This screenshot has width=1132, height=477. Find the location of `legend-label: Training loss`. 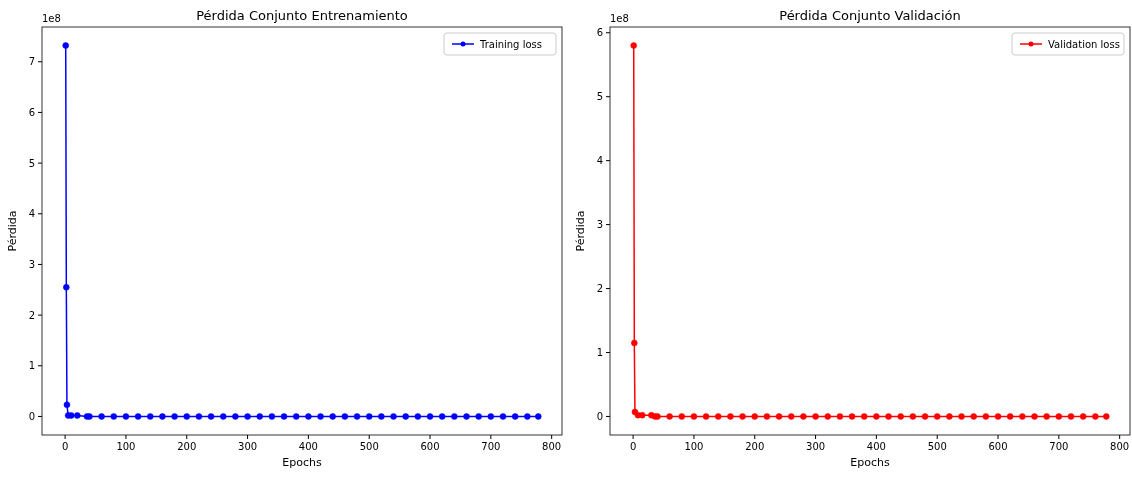

legend-label: Training loss is located at coordinates (510, 44).